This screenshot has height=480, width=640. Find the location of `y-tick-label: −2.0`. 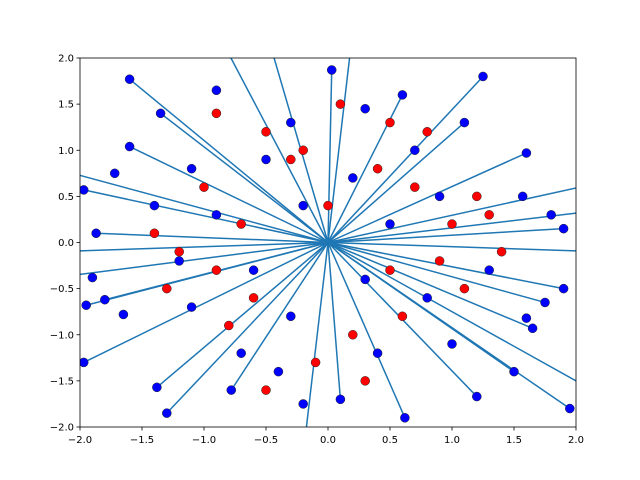

y-tick-label: −2.0 is located at coordinates (62, 428).